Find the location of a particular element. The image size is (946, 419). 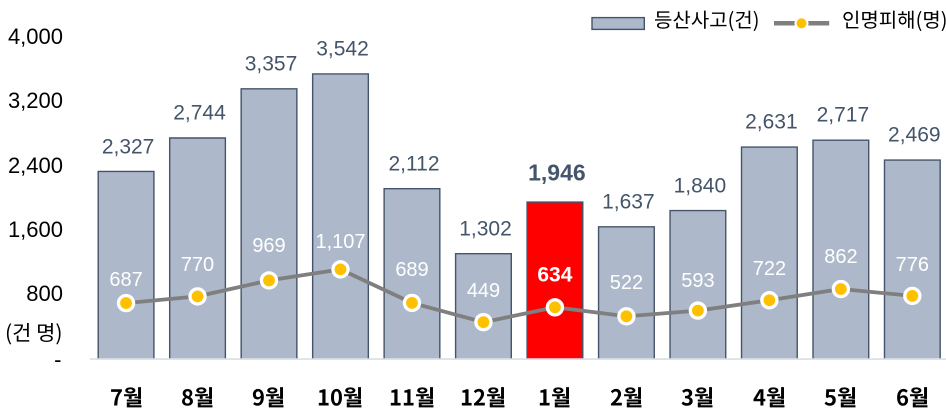

legend-label-accidents: 등산사고(건) is located at coordinates (707, 18).